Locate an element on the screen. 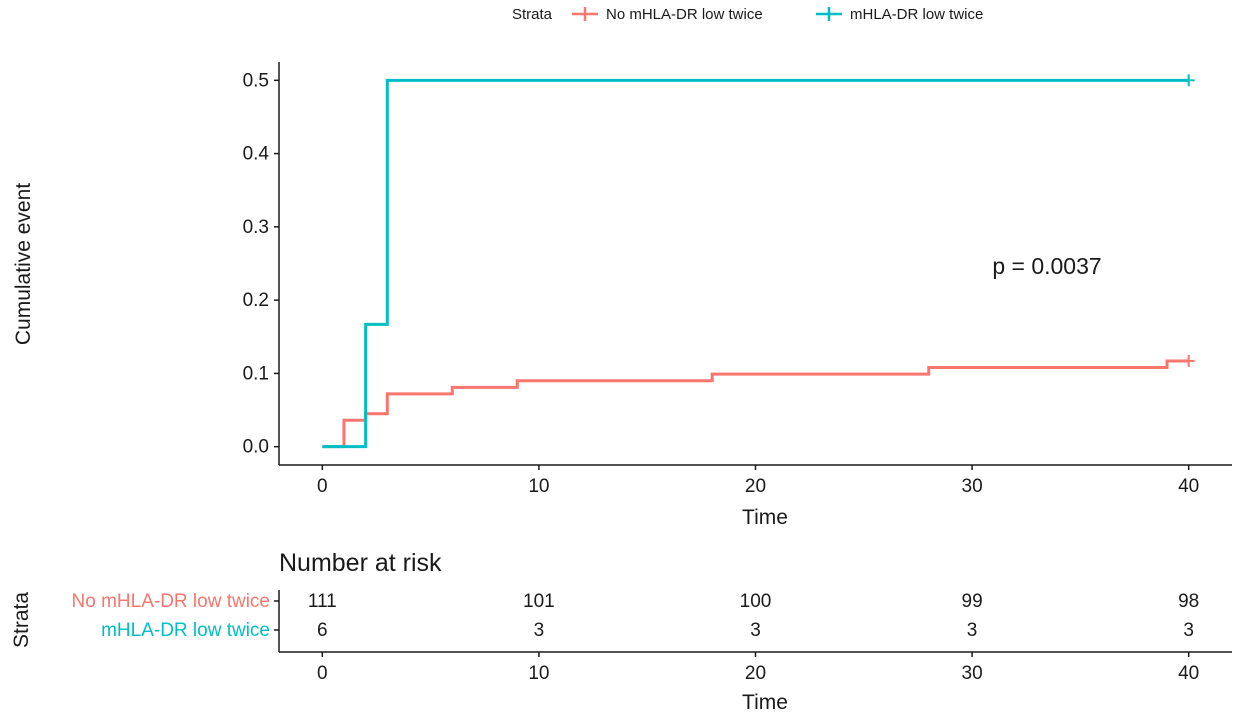 The height and width of the screenshot is (719, 1250). legend-item-no-mhla: No mHLA-DR low twice is located at coordinates (667, 14).